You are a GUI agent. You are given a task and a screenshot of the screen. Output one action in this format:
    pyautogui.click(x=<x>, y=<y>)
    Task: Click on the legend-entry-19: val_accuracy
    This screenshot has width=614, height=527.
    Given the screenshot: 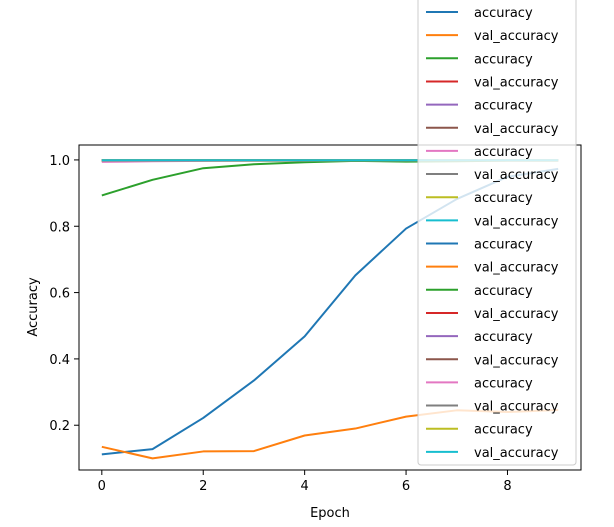 What is the action you would take?
    pyautogui.click(x=516, y=453)
    